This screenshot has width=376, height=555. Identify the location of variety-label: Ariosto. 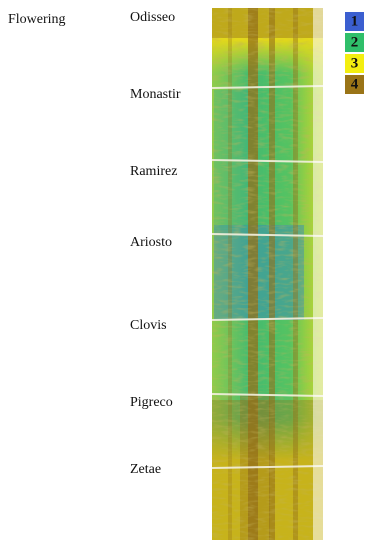
(151, 242).